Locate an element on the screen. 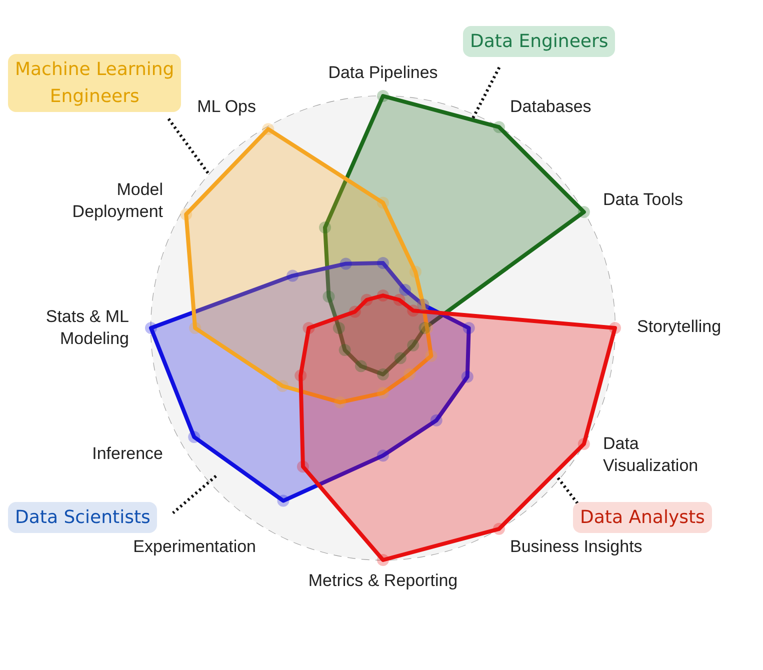  spoke-label: Data Pipelines is located at coordinates (383, 72).